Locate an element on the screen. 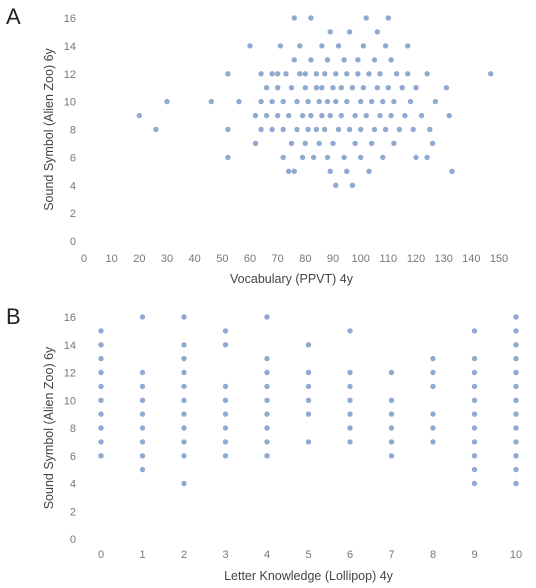 The height and width of the screenshot is (588, 536). x-axis-label: Vocabulary (PPVT) 4y is located at coordinates (292, 279).